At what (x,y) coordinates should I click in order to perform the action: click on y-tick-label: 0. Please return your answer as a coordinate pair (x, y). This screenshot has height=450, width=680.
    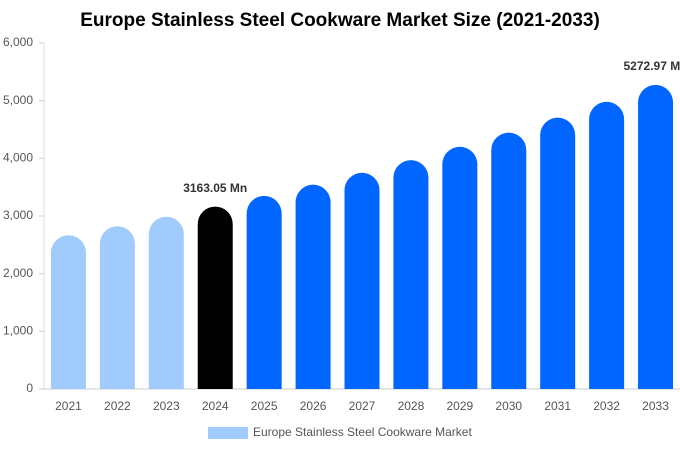
    Looking at the image, I should click on (29, 388).